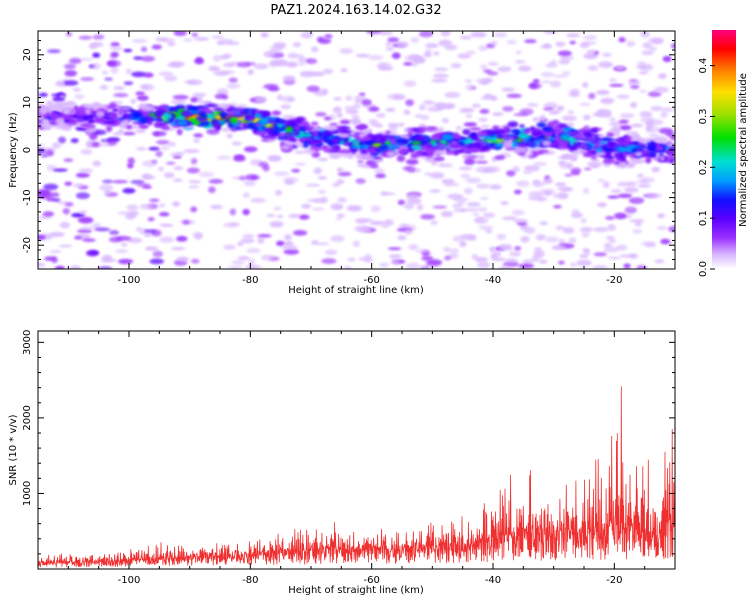 This screenshot has height=600, width=750. I want to click on colorbar-ticks: 0.0 0.1 0.2 0.3 0.4, so click(706, 167).